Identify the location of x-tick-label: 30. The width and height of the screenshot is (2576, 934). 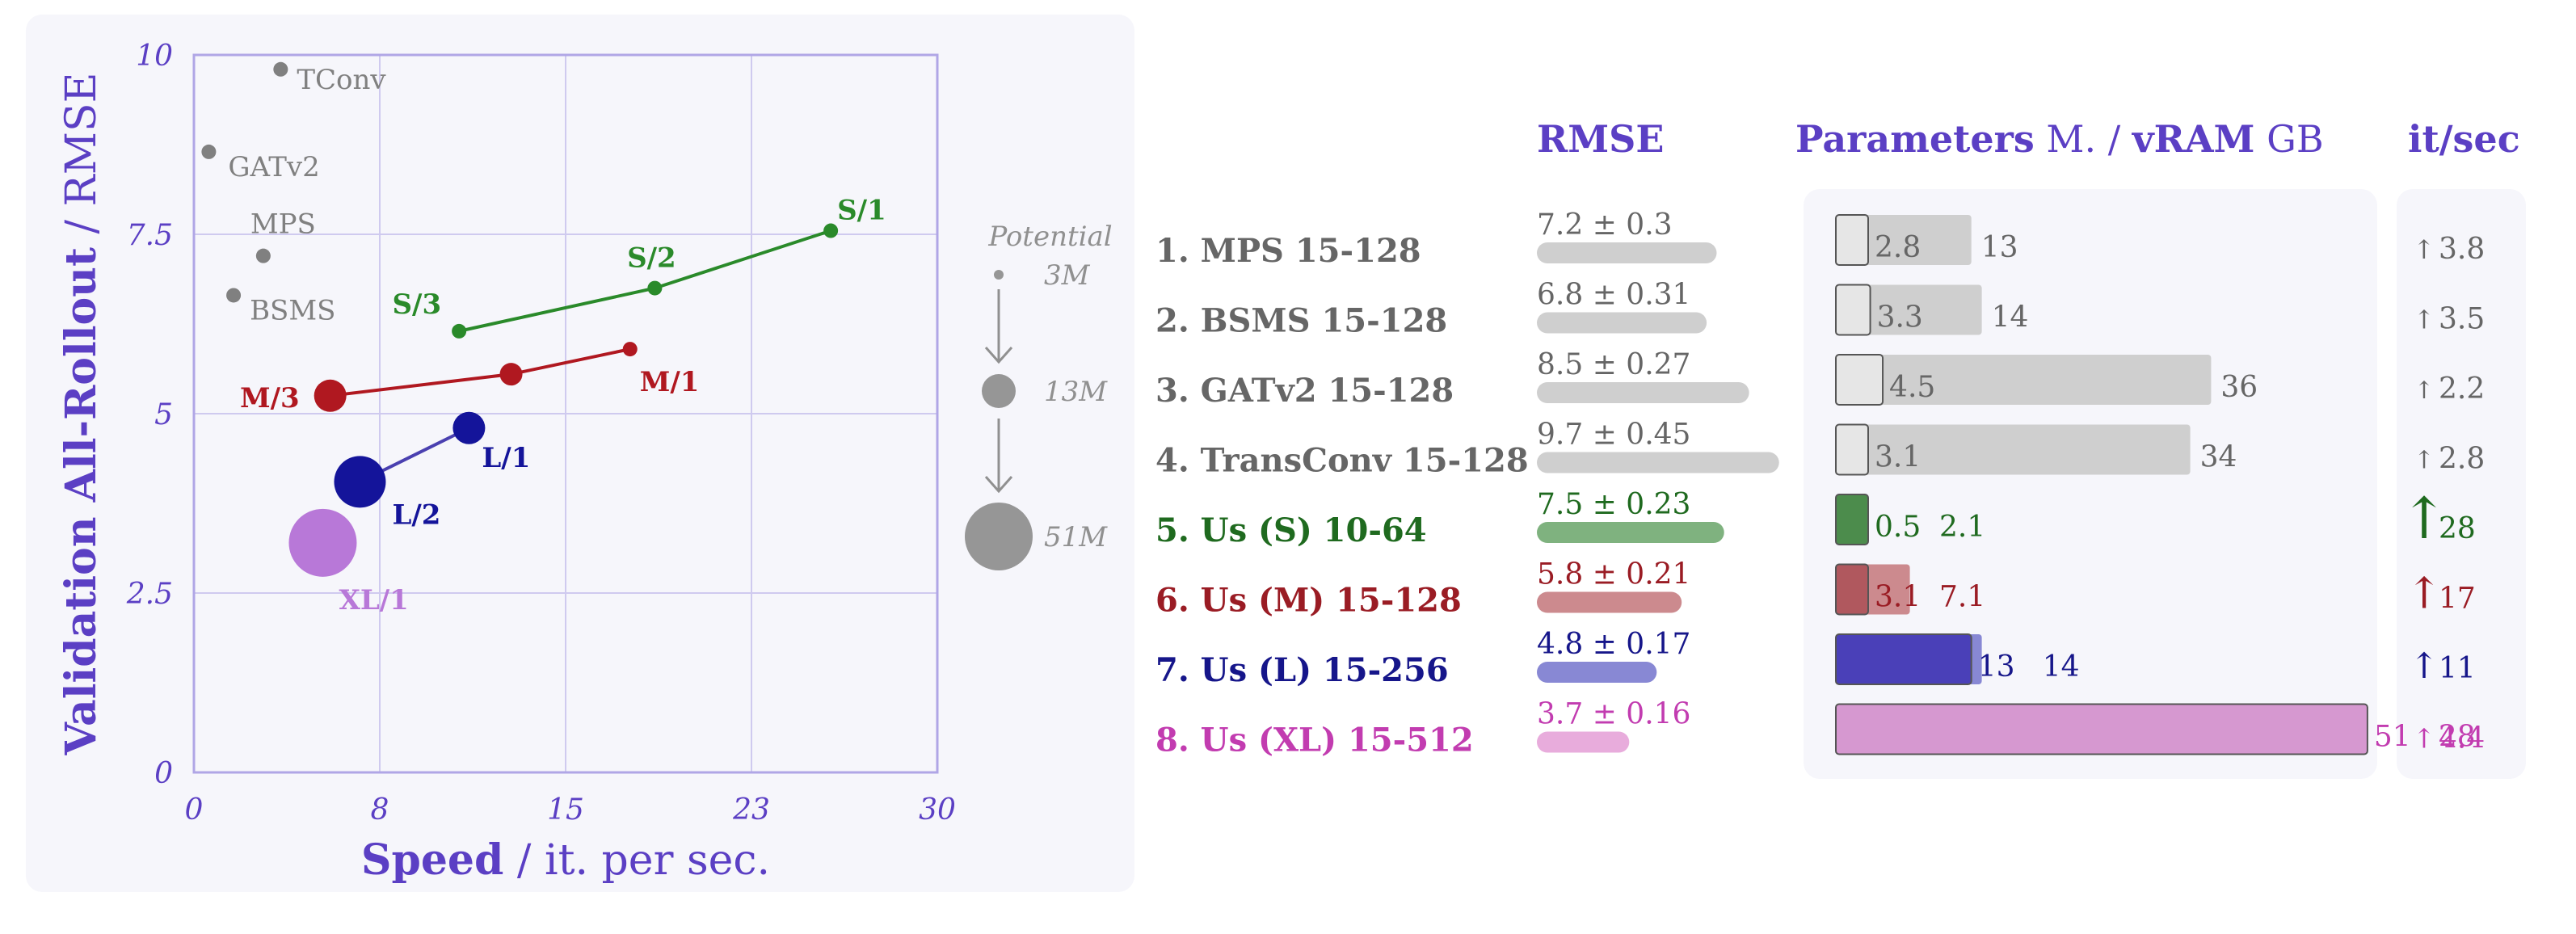
(937, 810).